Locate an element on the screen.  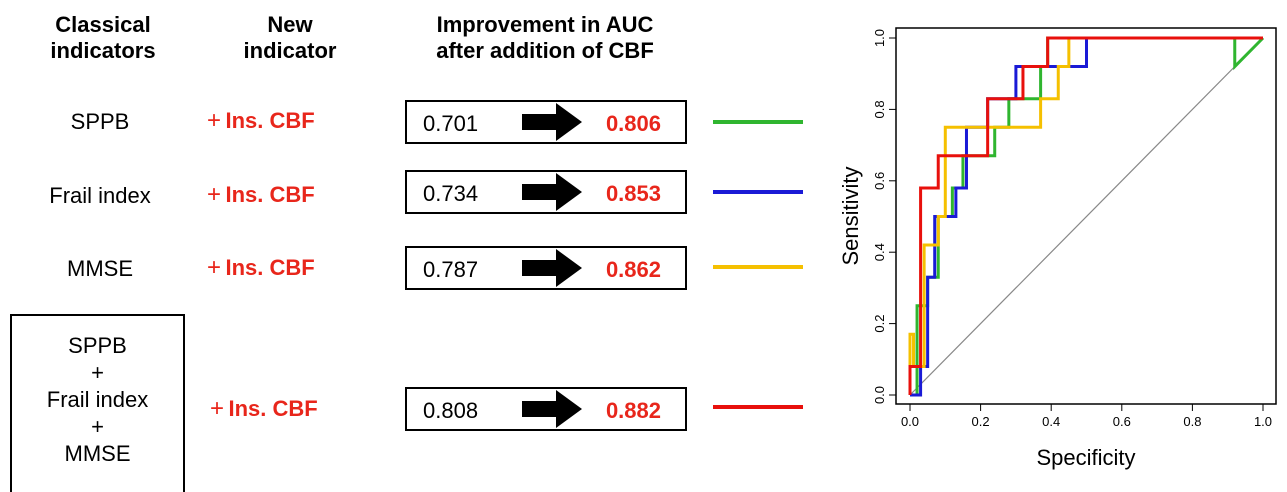
x-tick-label: 0.6 is located at coordinates (1122, 421).